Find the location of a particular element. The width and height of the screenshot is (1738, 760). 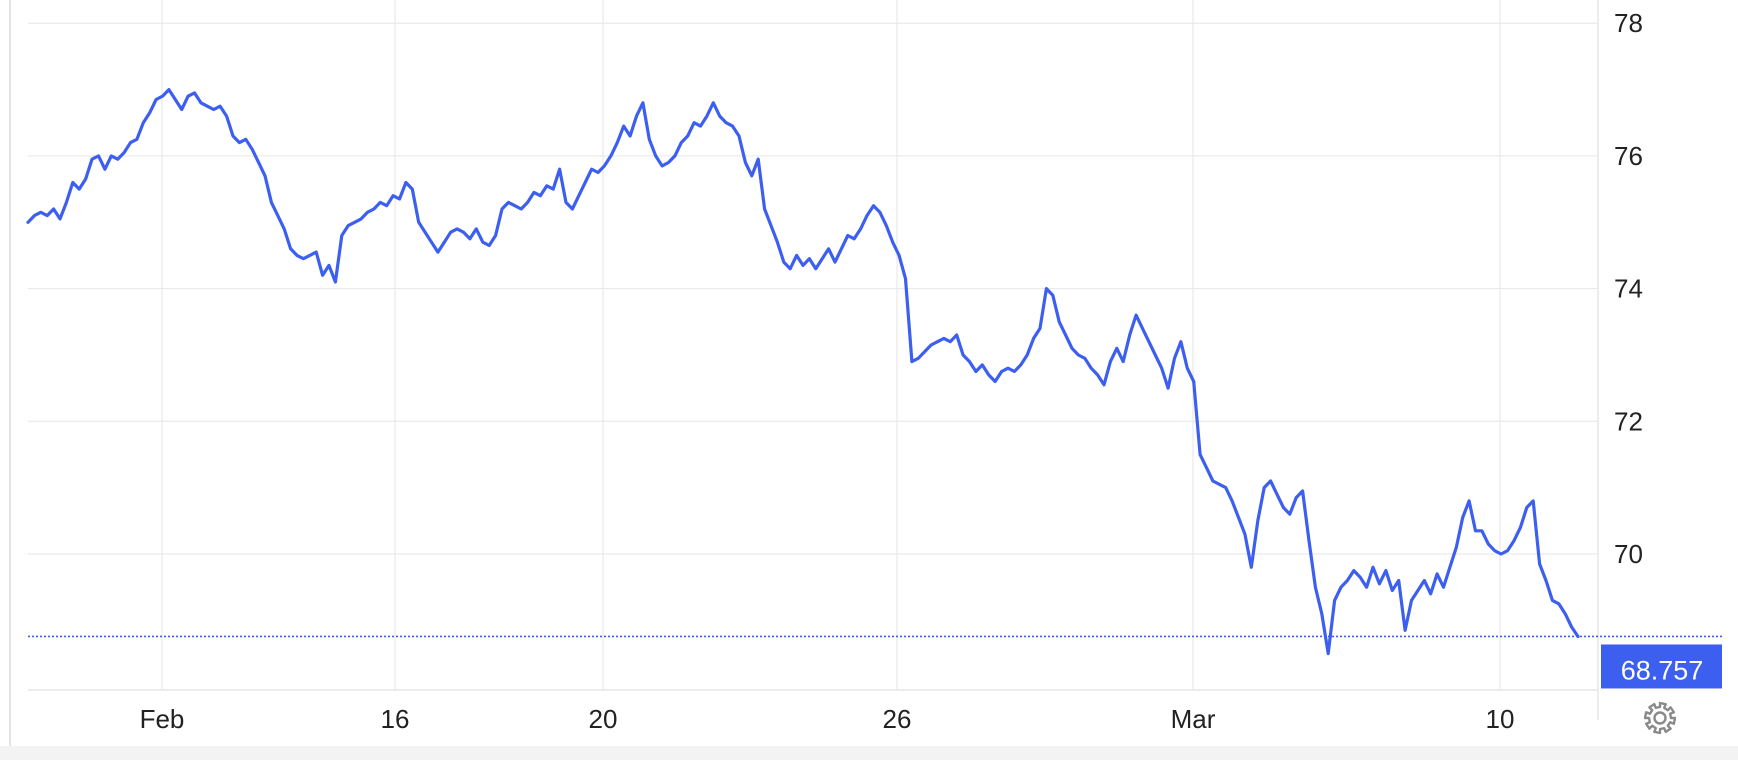

bottom-strip is located at coordinates (869, 753).